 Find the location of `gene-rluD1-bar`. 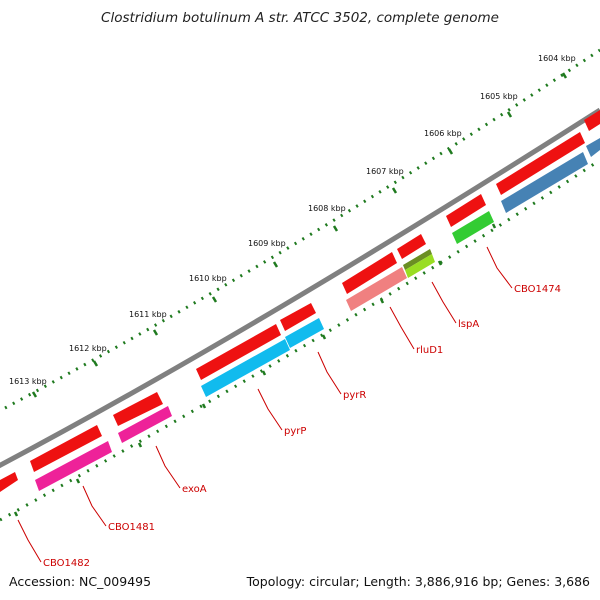

gene-rluD1-bar is located at coordinates (376, 289).